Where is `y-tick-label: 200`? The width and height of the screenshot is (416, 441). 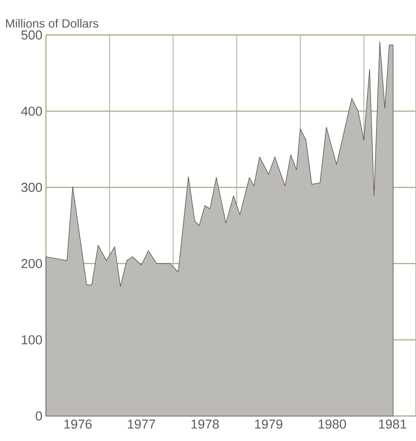 y-tick-label: 200 is located at coordinates (32, 263).